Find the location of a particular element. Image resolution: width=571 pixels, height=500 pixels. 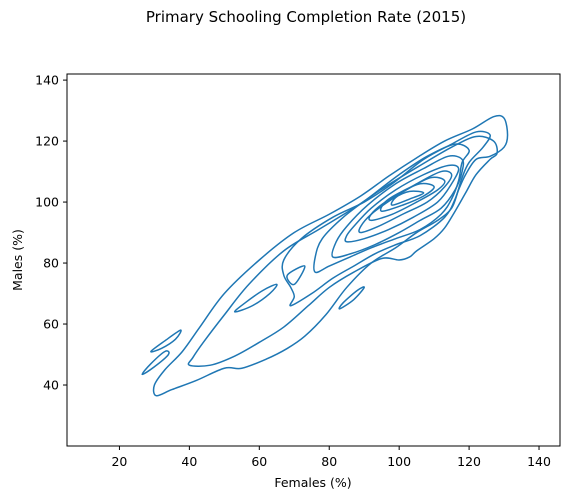

y-tick-label: 60 is located at coordinates (51, 324).